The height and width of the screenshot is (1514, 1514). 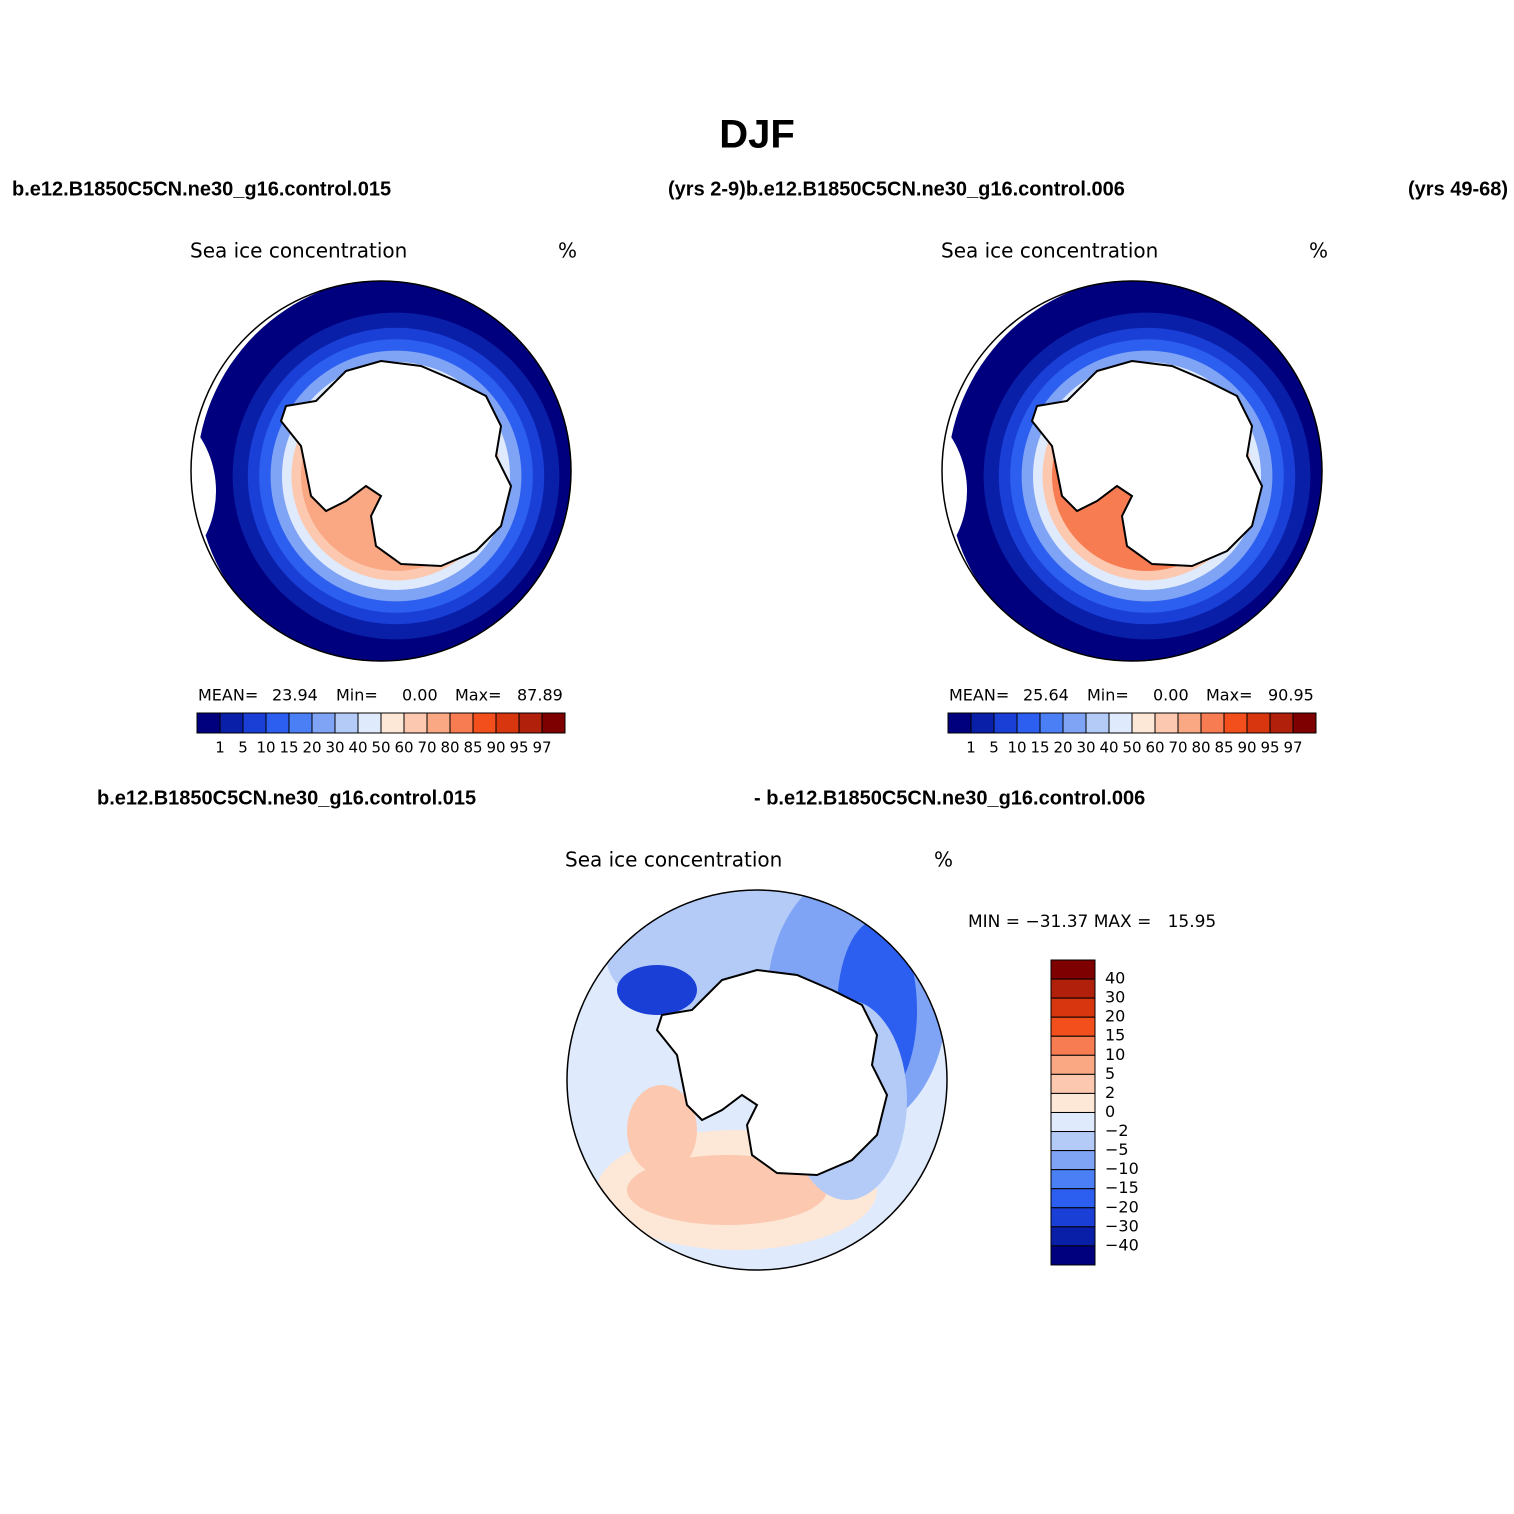 I want to click on colorbar-label: 0, so click(x=1110, y=1111).